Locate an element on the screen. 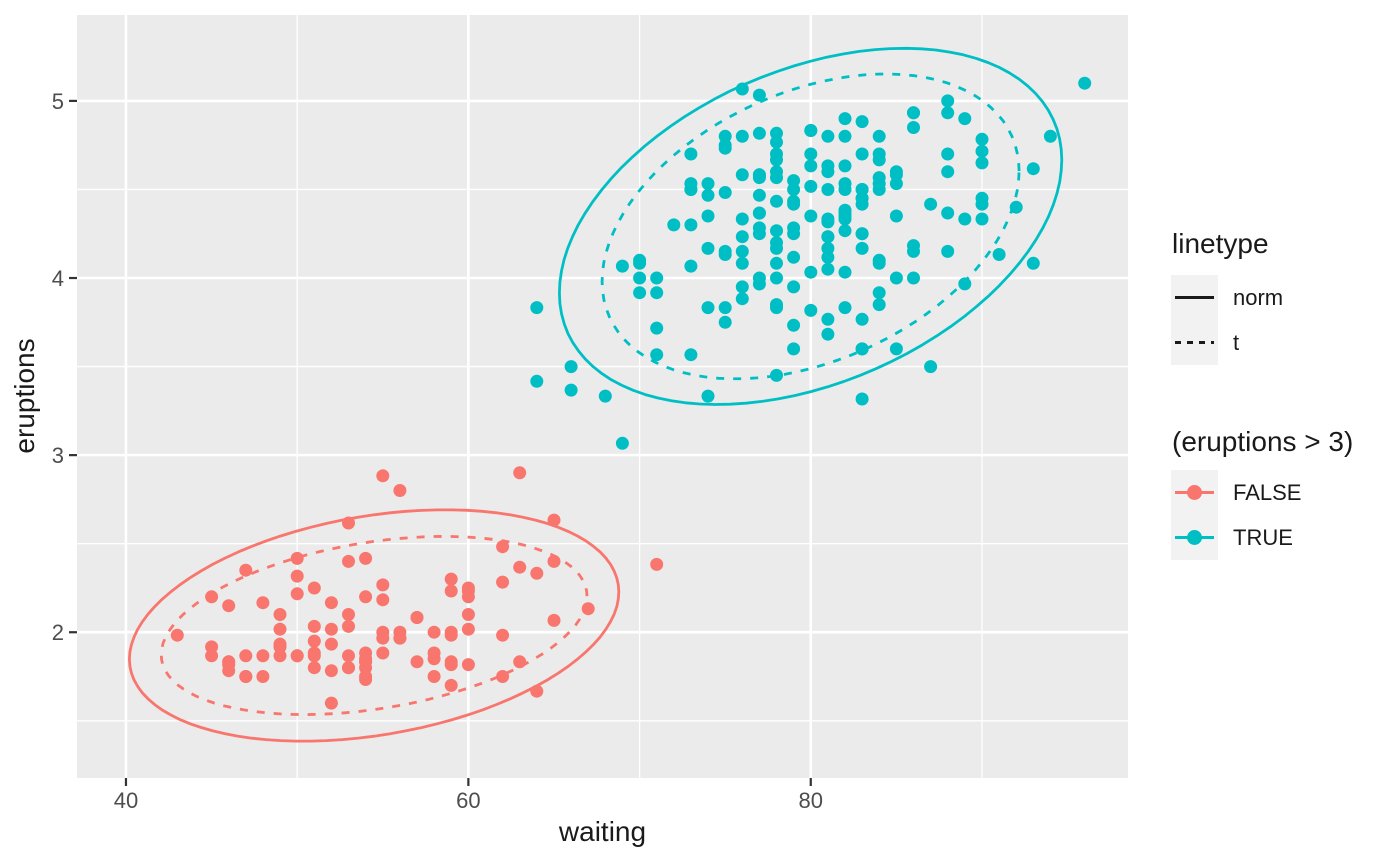  ellipse-t-FALSE is located at coordinates (374, 625).